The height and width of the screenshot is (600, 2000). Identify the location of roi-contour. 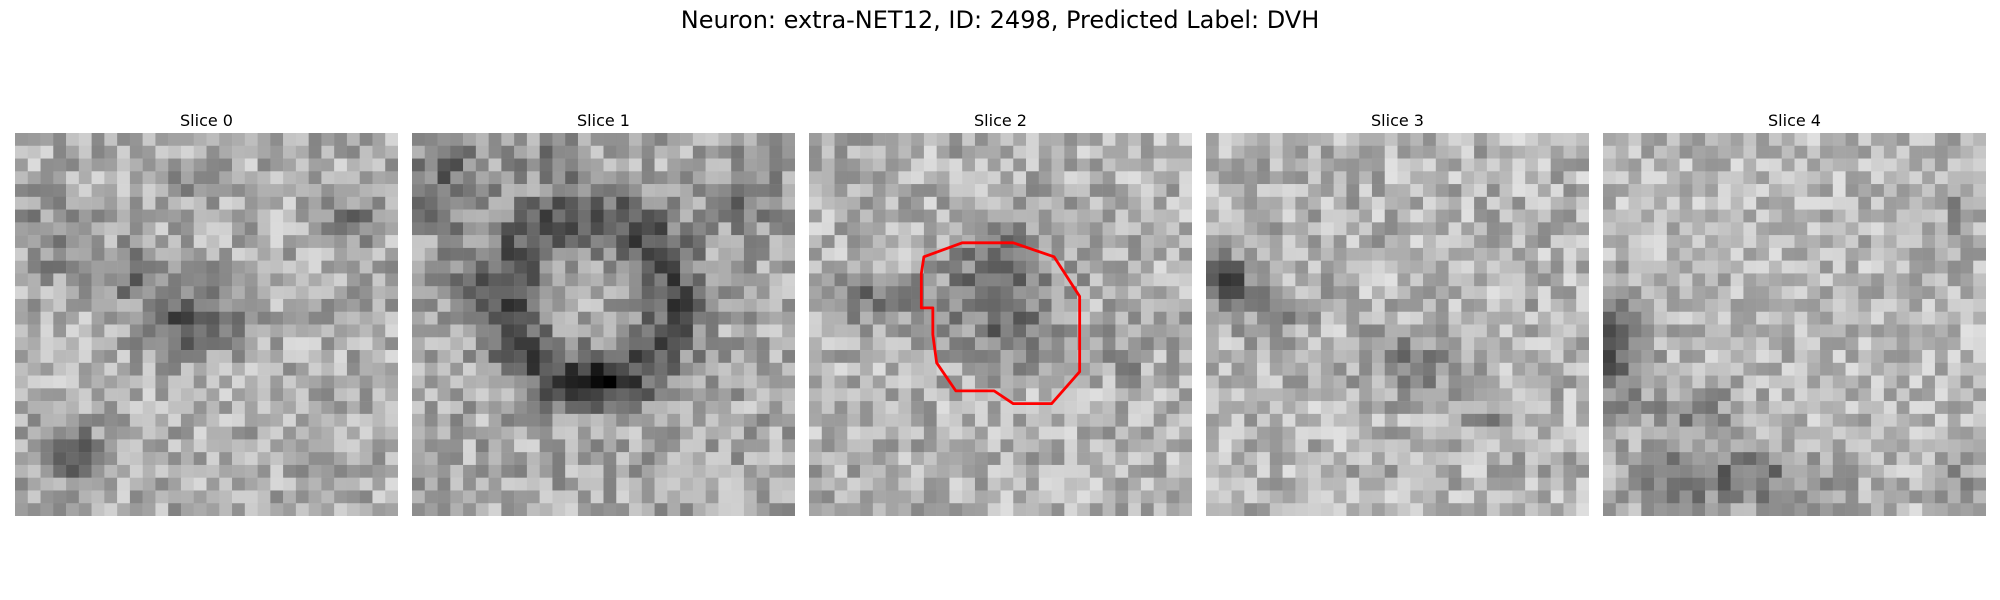
(1000, 323).